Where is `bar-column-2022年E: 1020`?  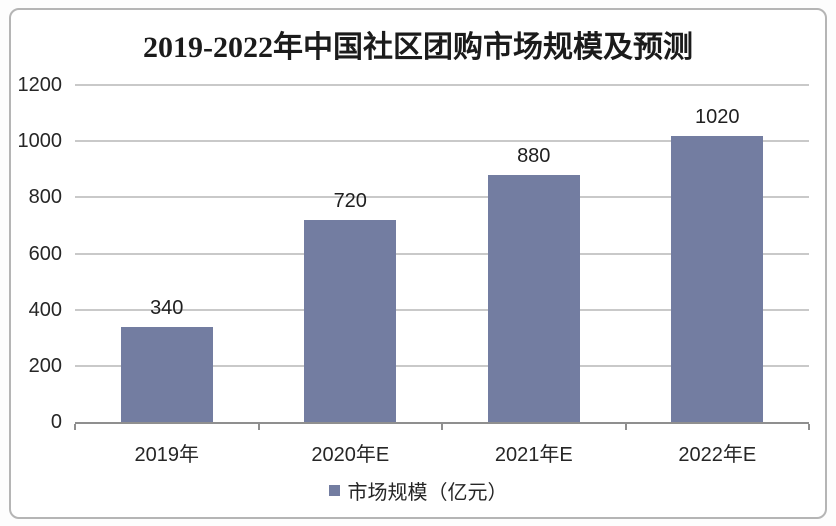 bar-column-2022年E: 1020 is located at coordinates (718, 253).